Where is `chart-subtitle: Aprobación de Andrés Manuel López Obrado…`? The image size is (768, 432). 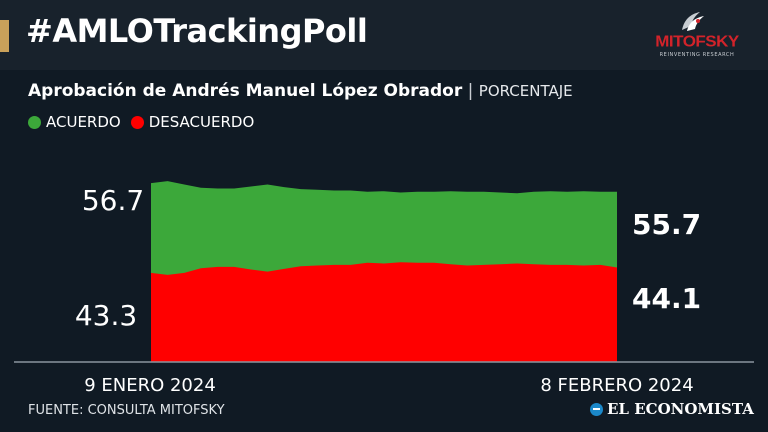 chart-subtitle: Aprobación de Andrés Manuel López Obrado… is located at coordinates (300, 91).